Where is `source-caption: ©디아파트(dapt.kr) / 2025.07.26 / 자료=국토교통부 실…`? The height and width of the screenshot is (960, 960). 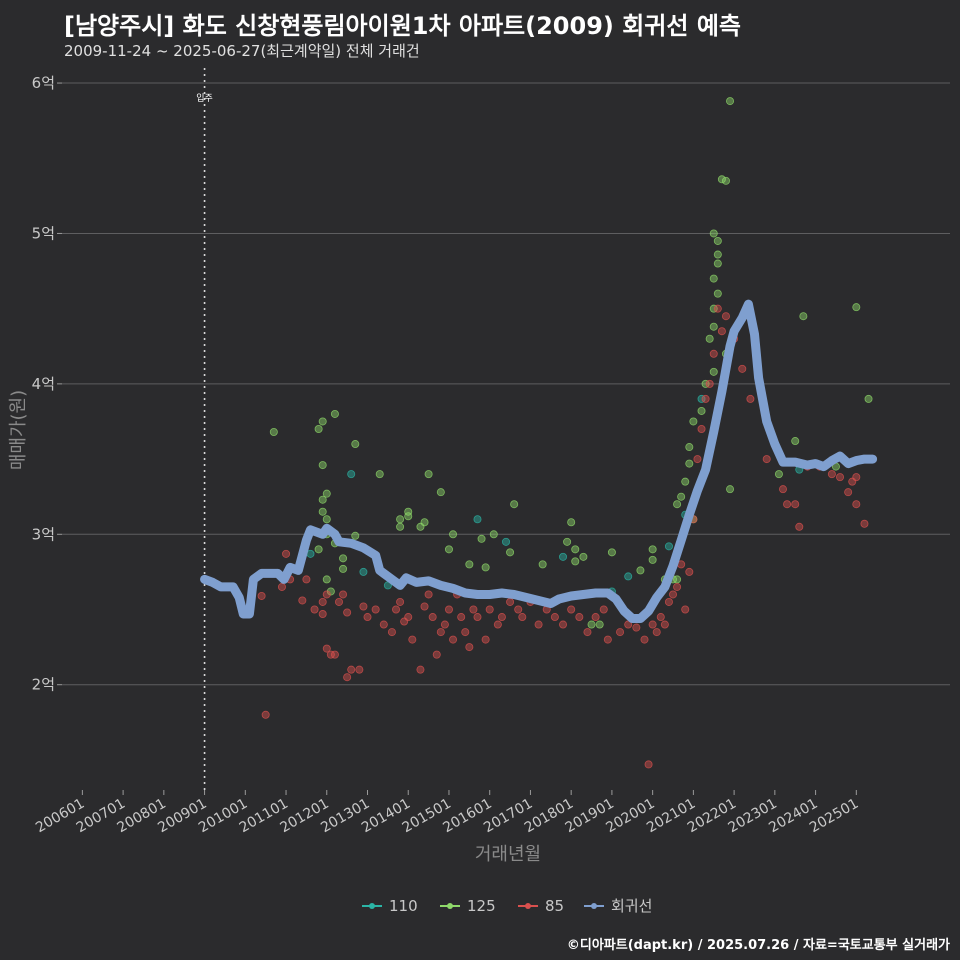
source-caption: ©디아파트(dapt.kr) / 2025.07.26 / 자료=국토교통부 실… is located at coordinates (758, 945).